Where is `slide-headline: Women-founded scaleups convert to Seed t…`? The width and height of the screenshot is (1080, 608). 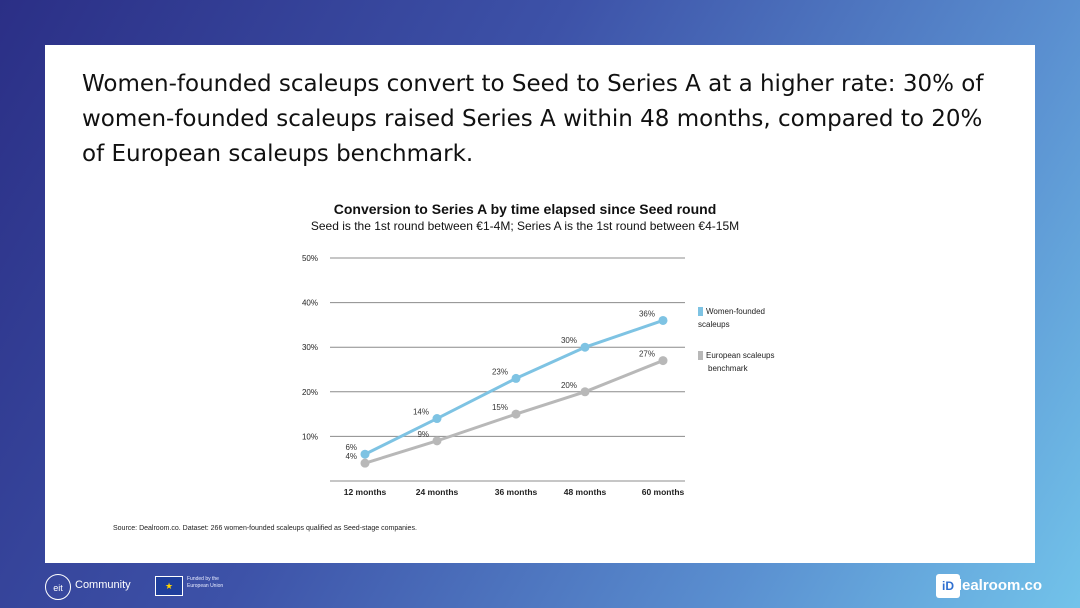 slide-headline: Women-founded scaleups convert to Seed t… is located at coordinates (533, 119).